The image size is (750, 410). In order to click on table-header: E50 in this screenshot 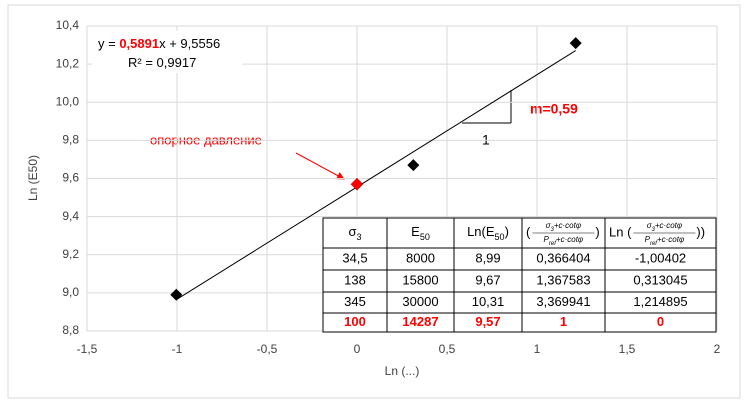, I will do `click(420, 233)`.